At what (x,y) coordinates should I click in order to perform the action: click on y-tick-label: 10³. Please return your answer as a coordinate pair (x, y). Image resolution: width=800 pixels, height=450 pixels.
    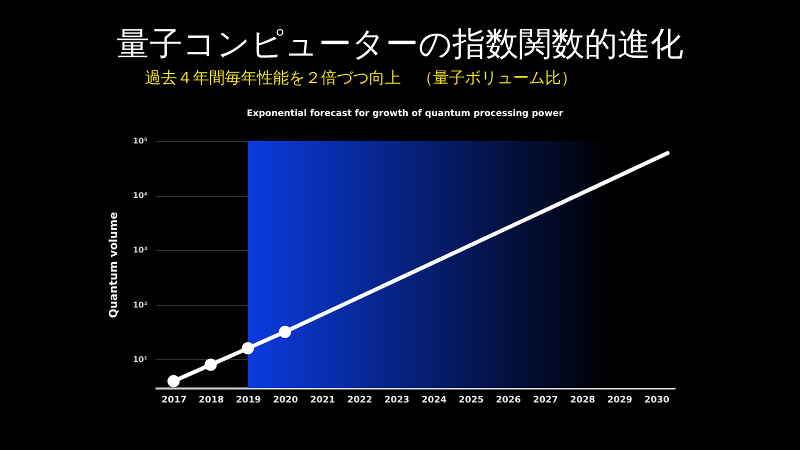
    Looking at the image, I should click on (140, 250).